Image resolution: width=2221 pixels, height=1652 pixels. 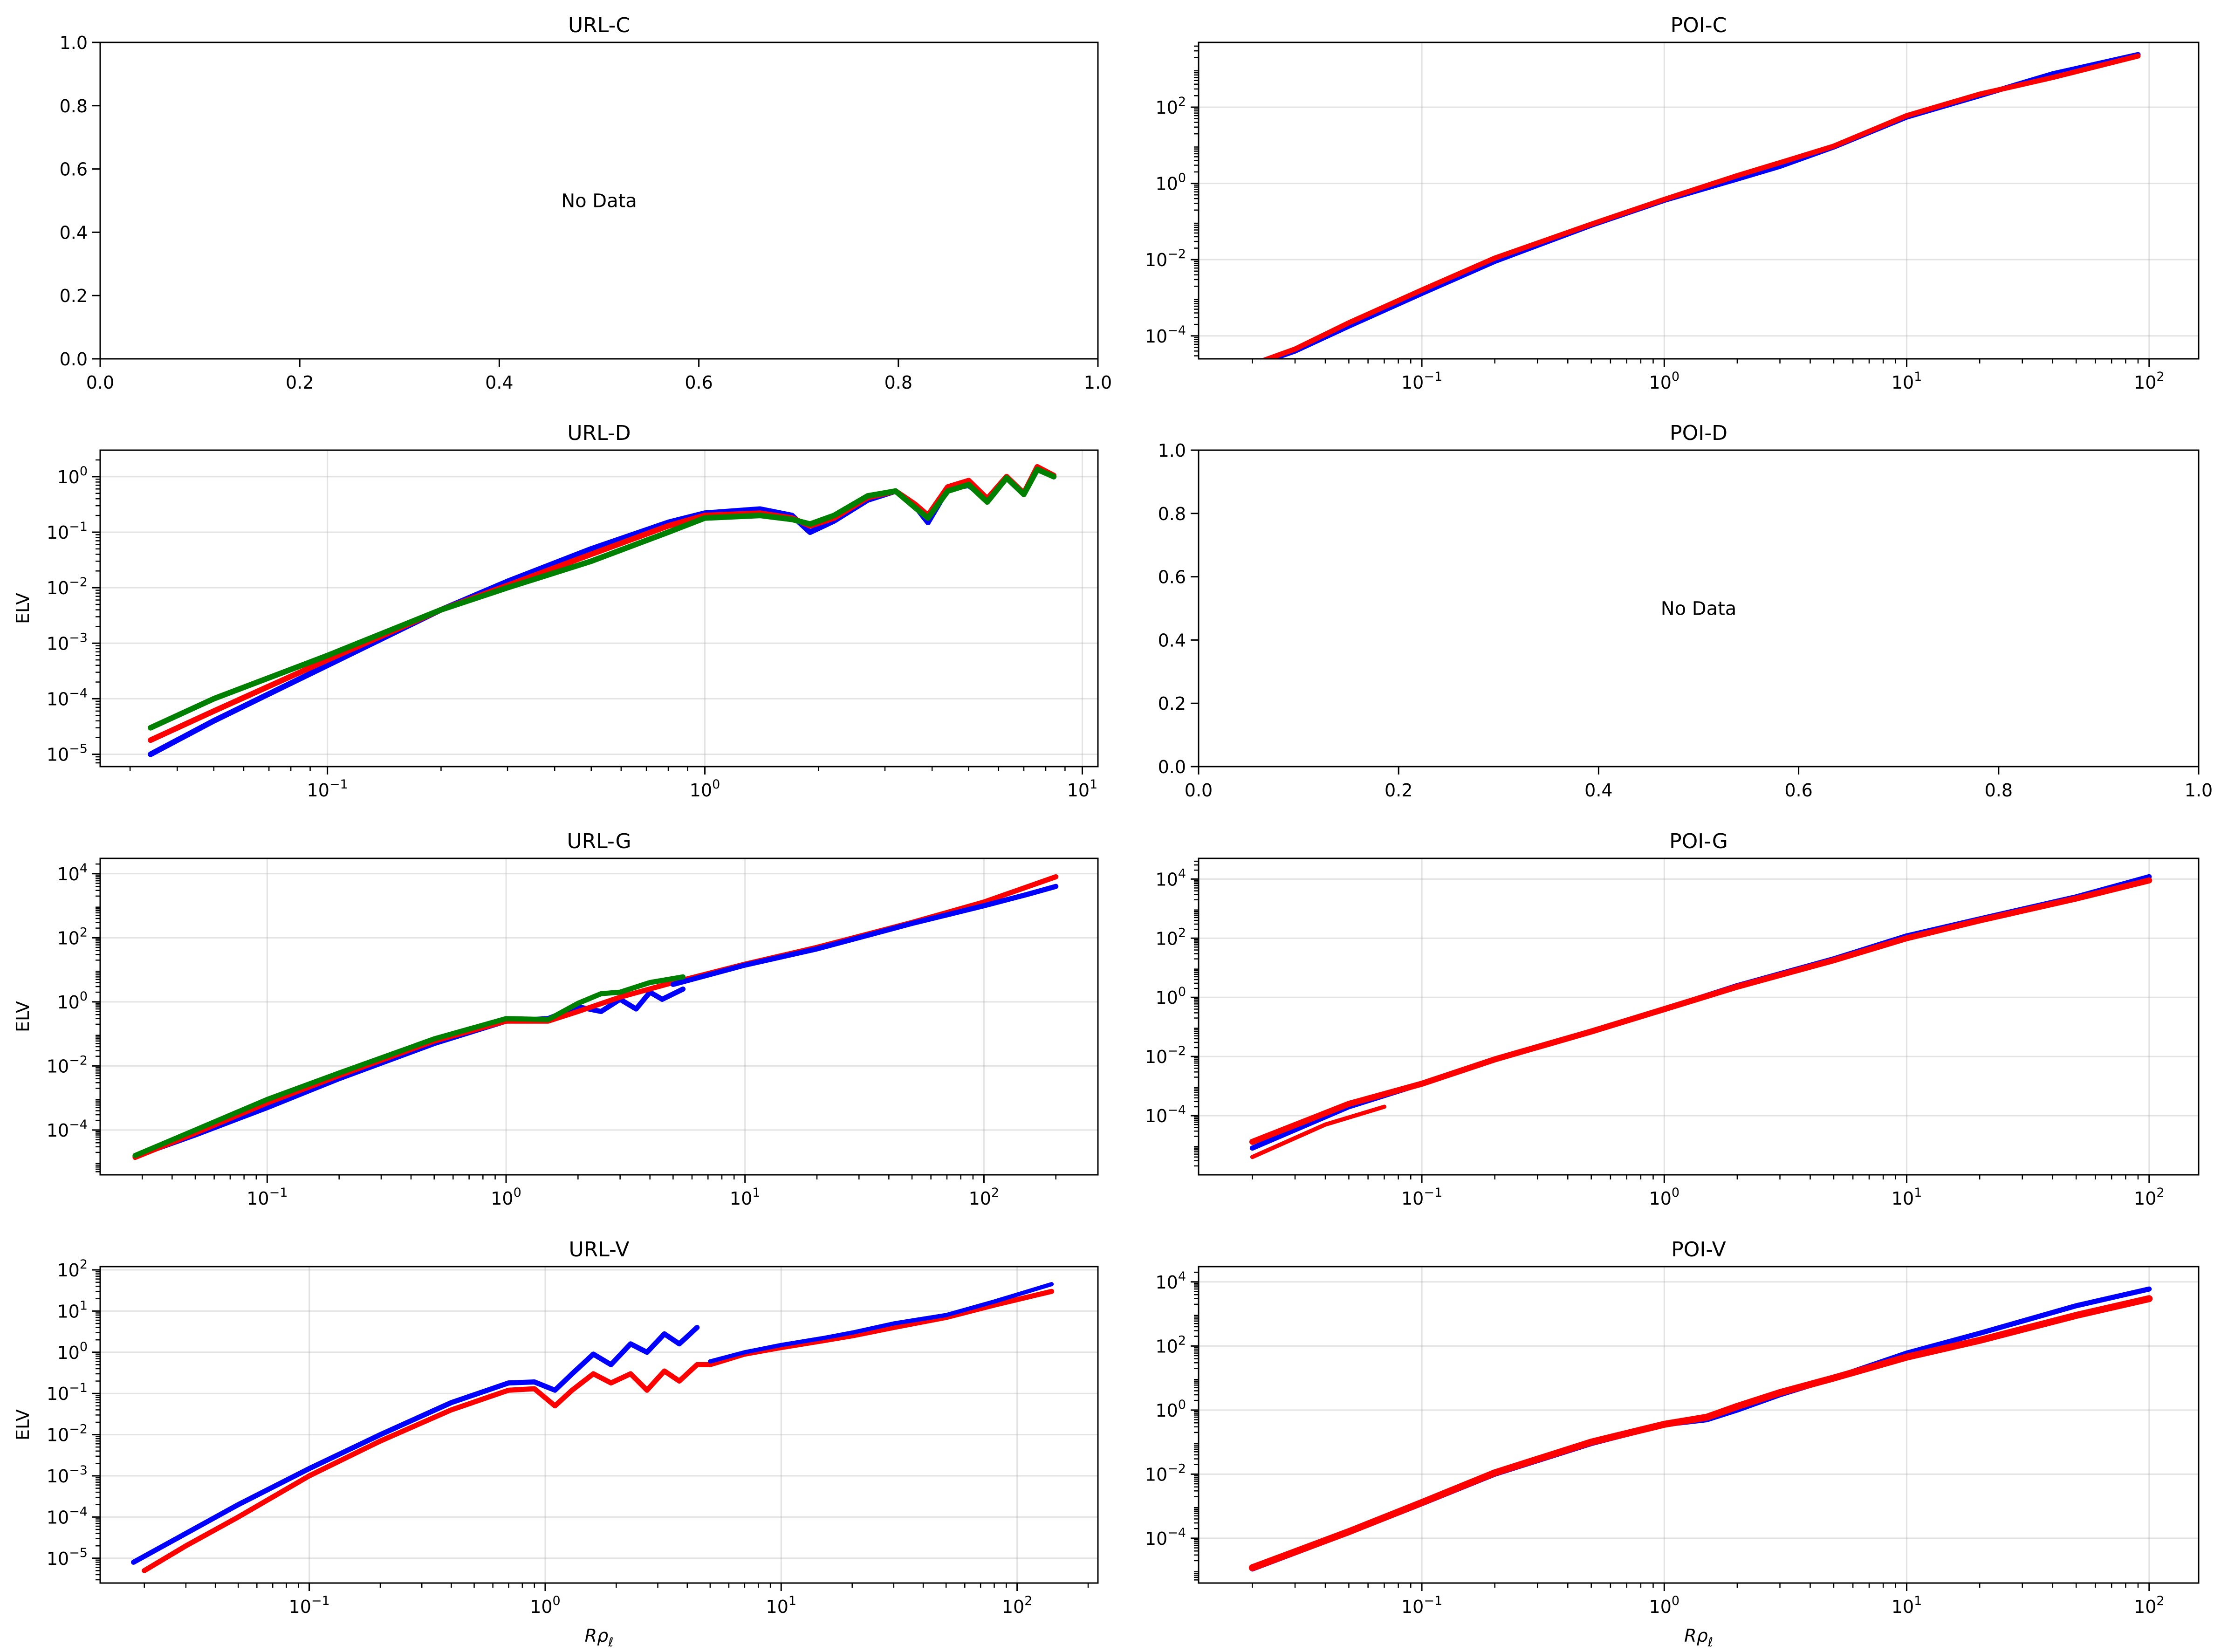 What do you see at coordinates (1172, 767) in the screenshot?
I see `y-tick-label: 0.0` at bounding box center [1172, 767].